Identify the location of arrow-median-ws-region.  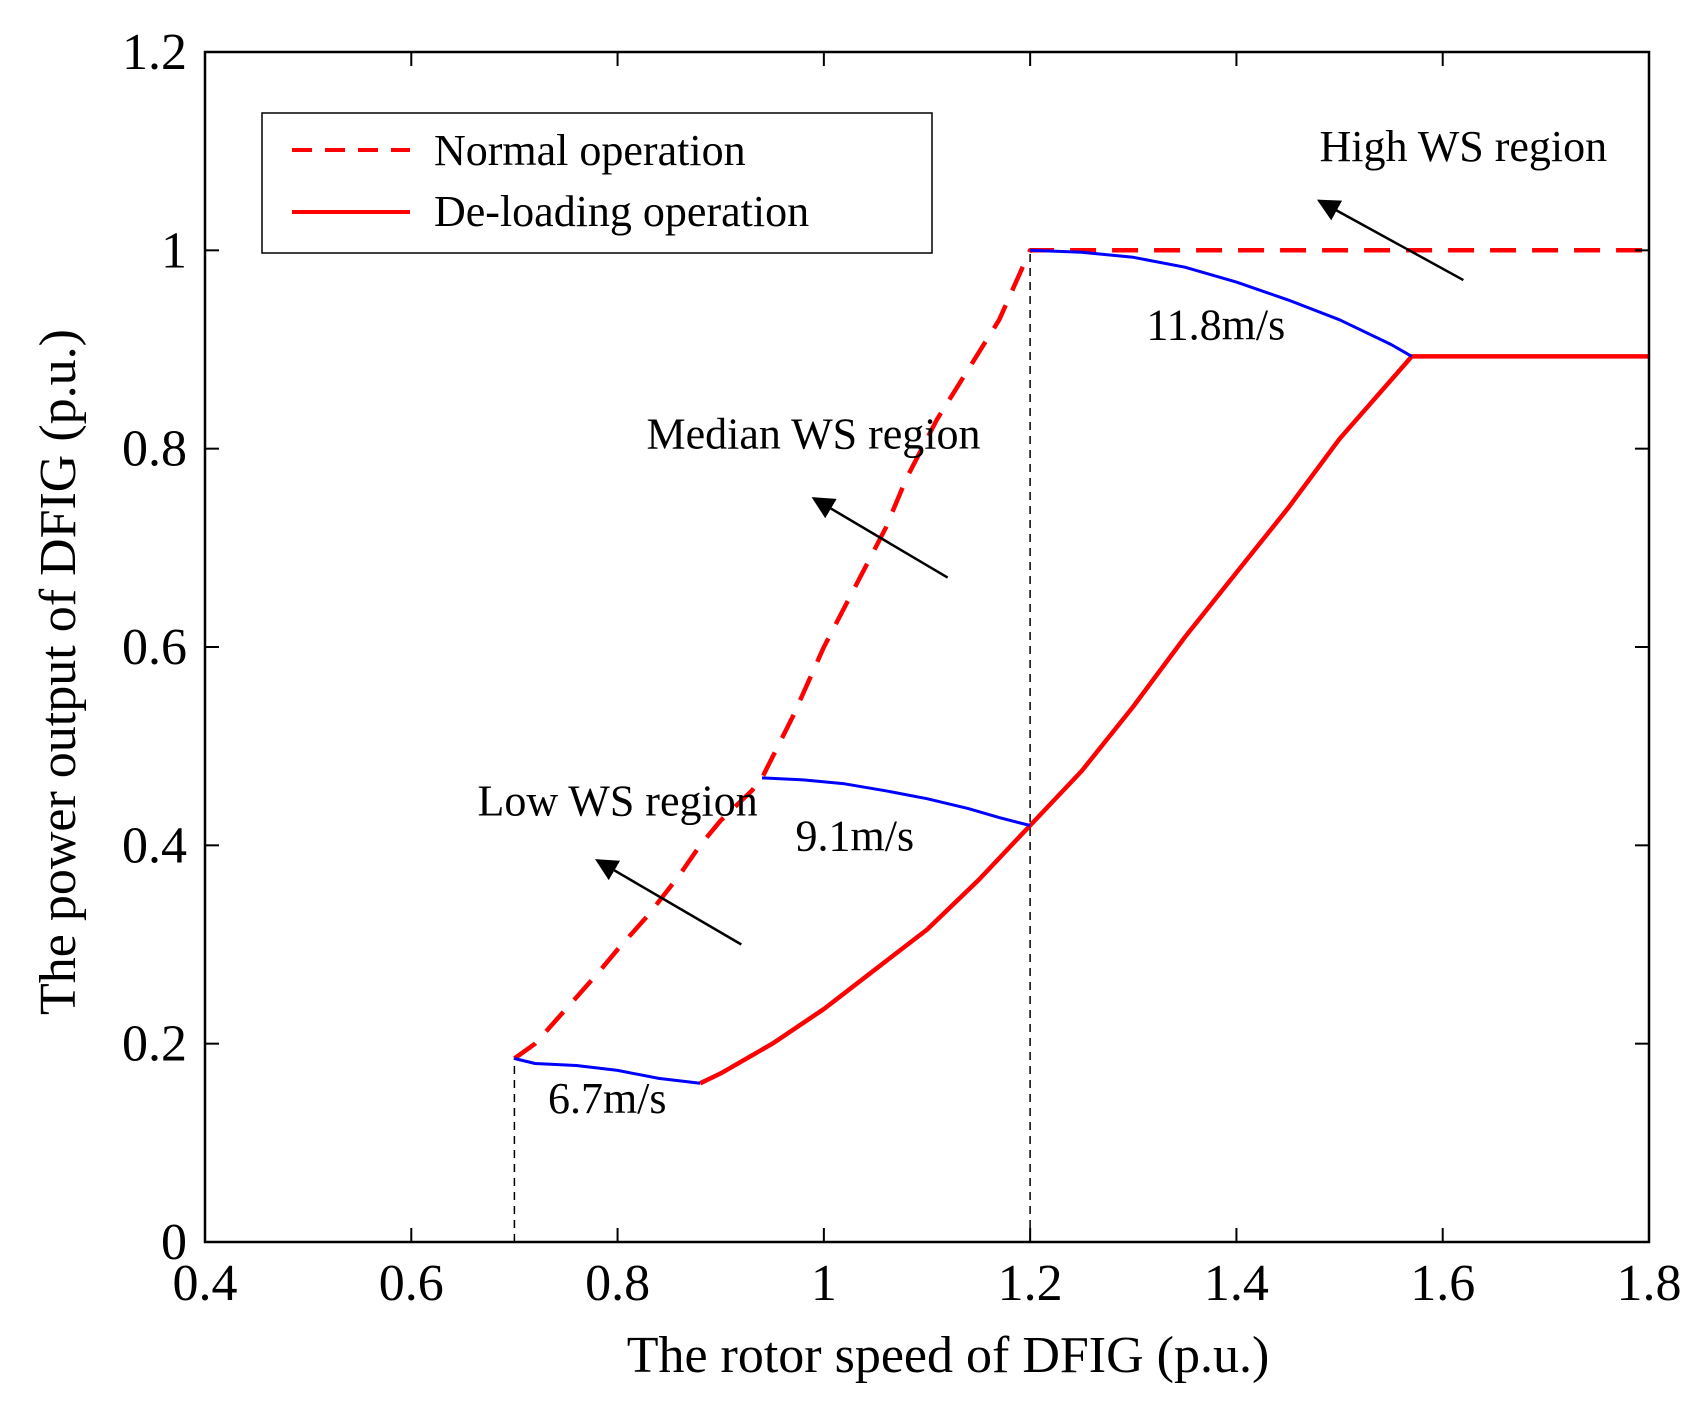
(880, 538).